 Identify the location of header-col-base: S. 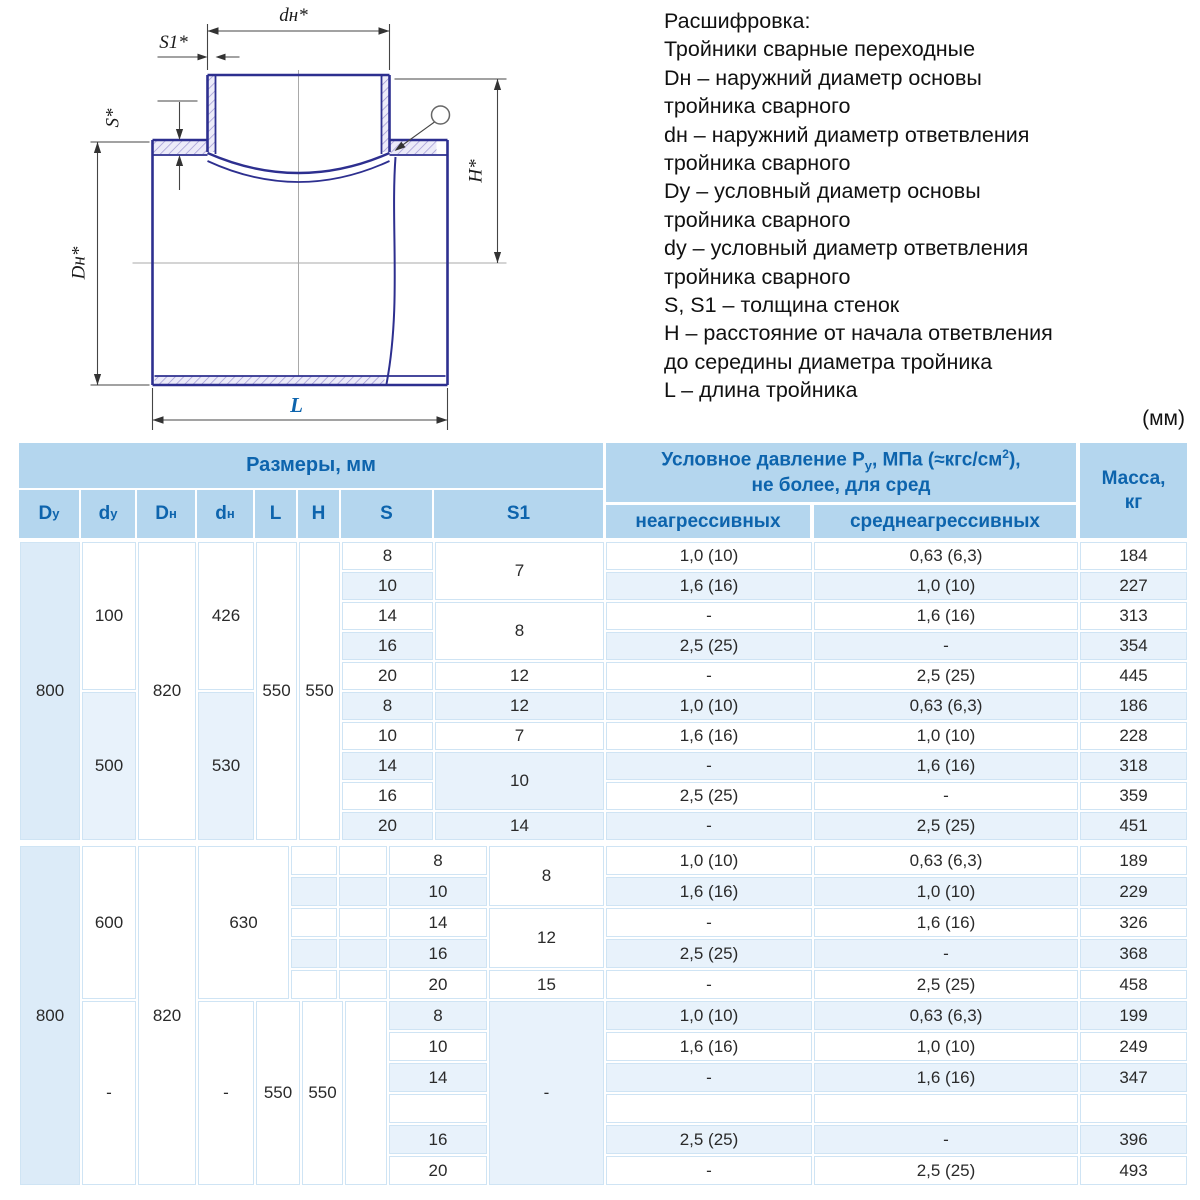
(386, 514).